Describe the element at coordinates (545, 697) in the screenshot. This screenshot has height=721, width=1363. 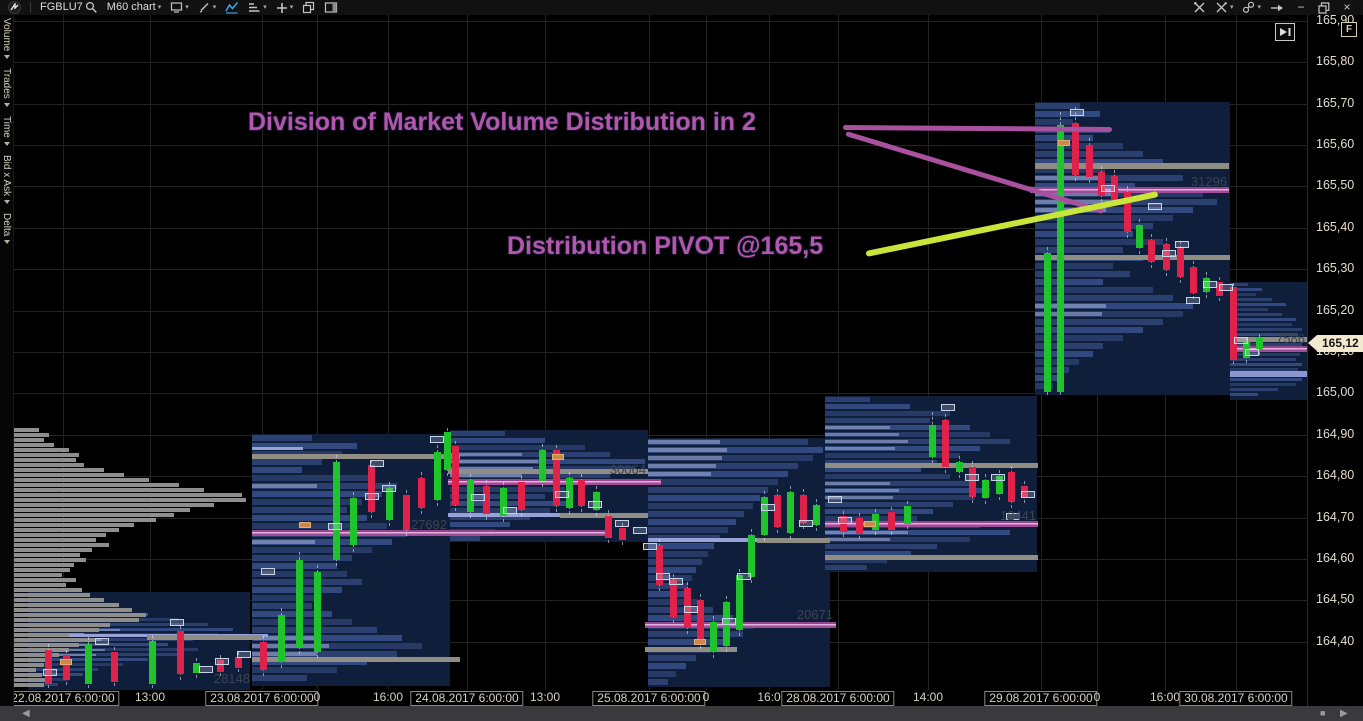
I see `time-axis-label: 13:00` at that location.